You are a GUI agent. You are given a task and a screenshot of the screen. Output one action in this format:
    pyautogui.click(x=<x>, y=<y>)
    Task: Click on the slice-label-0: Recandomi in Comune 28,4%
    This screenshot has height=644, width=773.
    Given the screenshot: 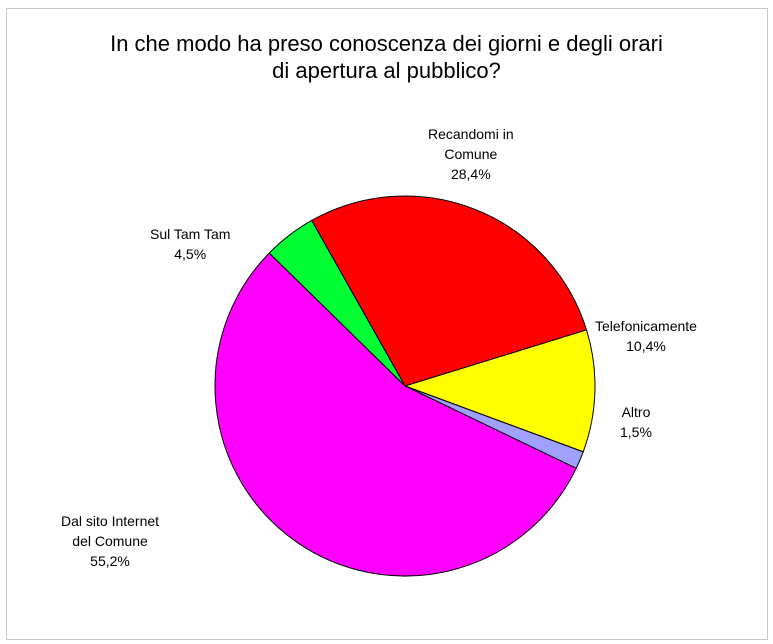 What is the action you would take?
    pyautogui.click(x=471, y=154)
    